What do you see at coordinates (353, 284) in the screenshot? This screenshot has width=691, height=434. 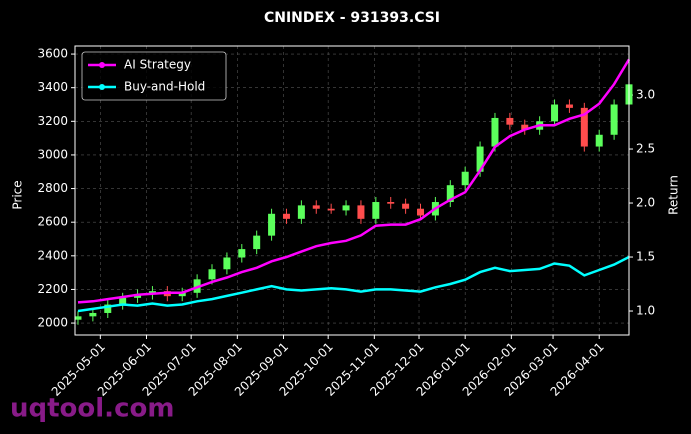 I see `line-series` at bounding box center [353, 284].